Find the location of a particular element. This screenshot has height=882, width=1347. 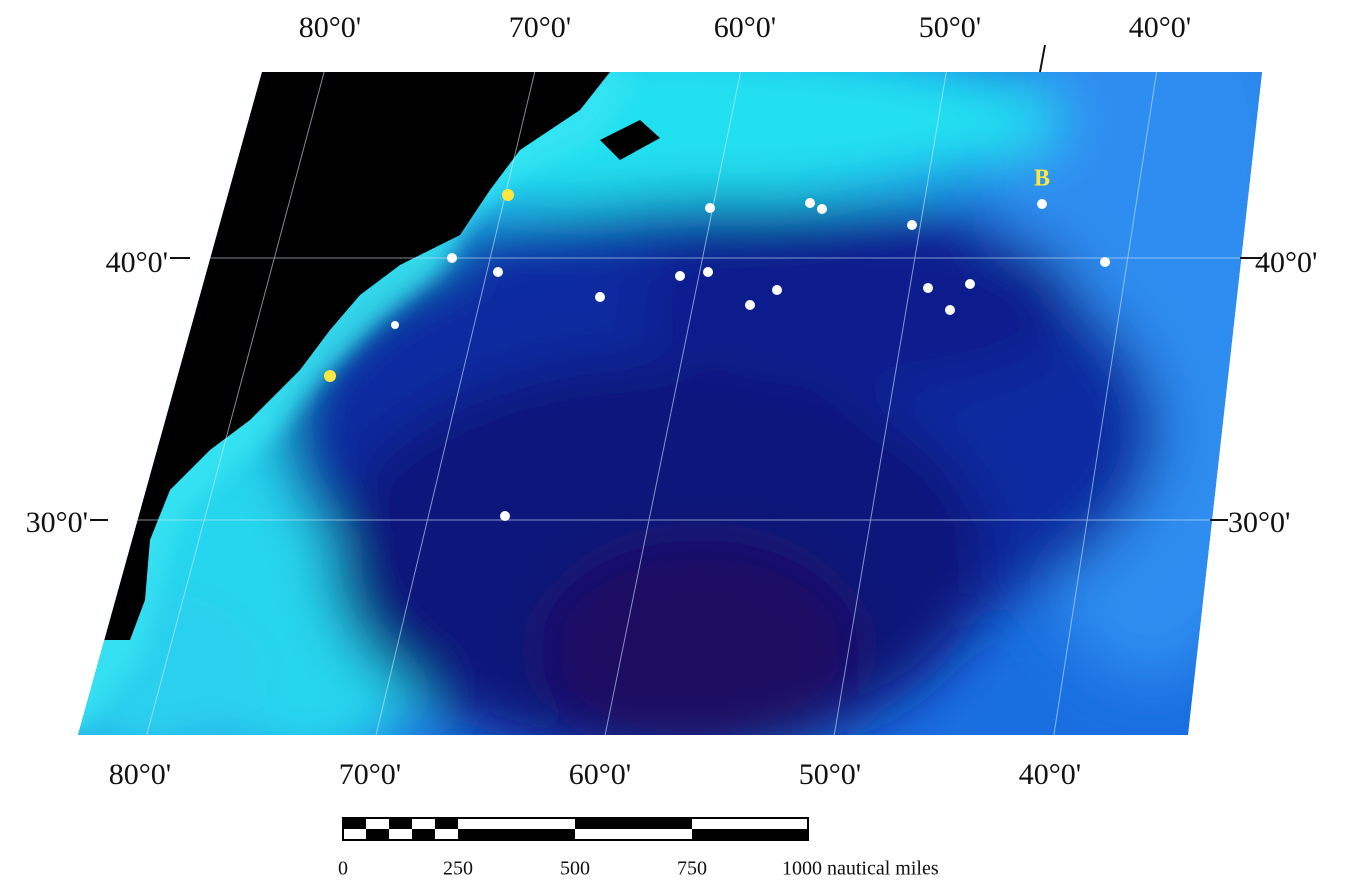

scale-bar is located at coordinates (575, 829).